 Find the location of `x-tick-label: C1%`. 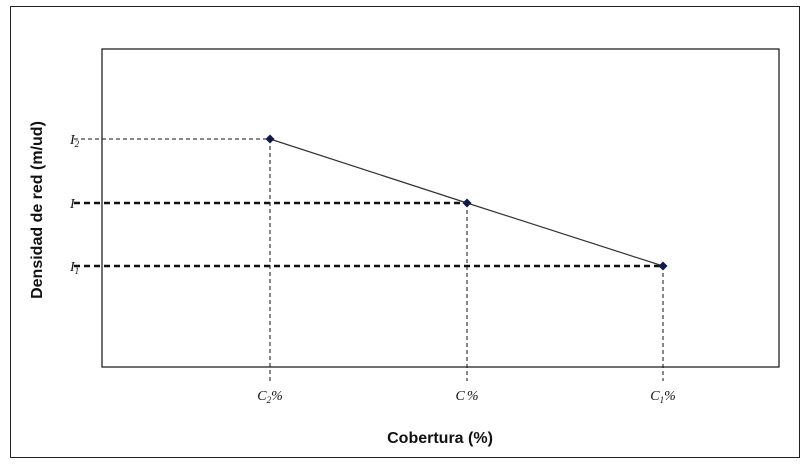

x-tick-label: C1% is located at coordinates (663, 397).